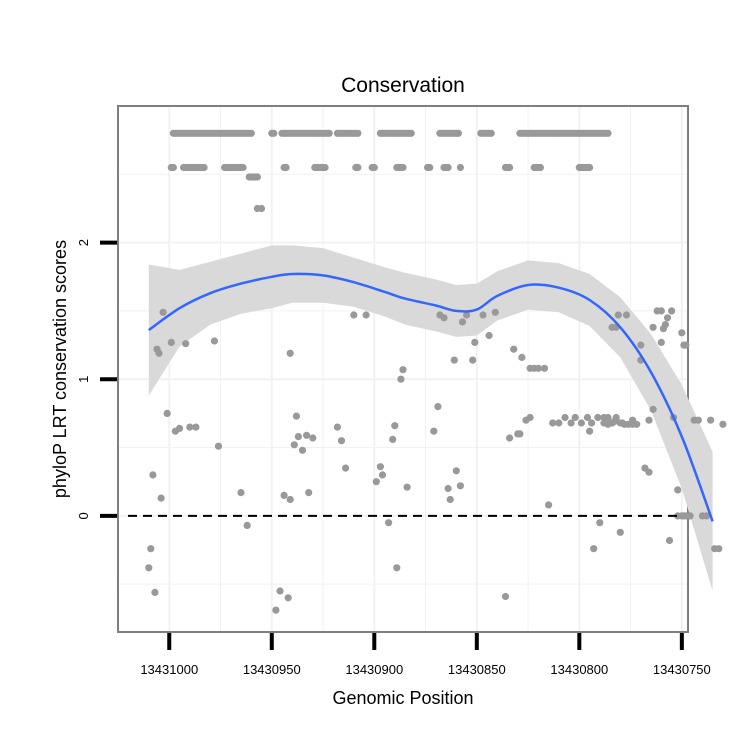 This screenshot has height=750, width=750. I want to click on y-tick-label: 1, so click(83, 379).